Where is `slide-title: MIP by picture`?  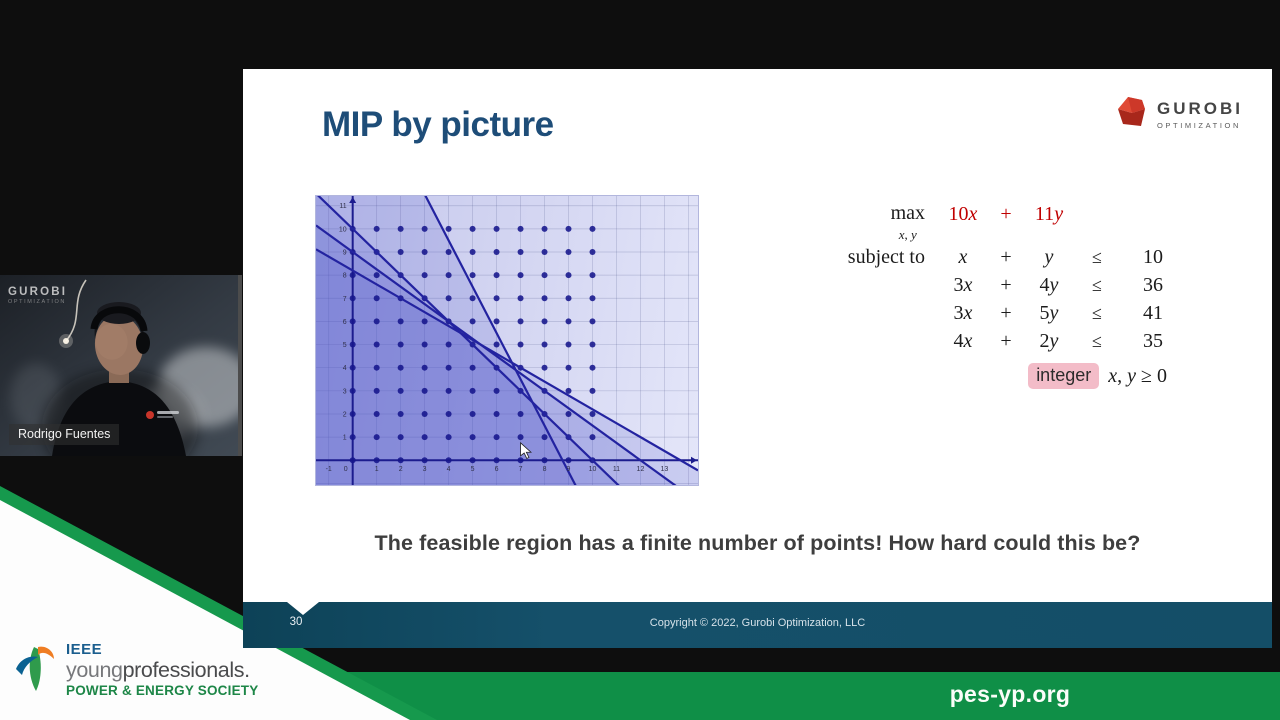
slide-title: MIP by picture is located at coordinates (438, 124).